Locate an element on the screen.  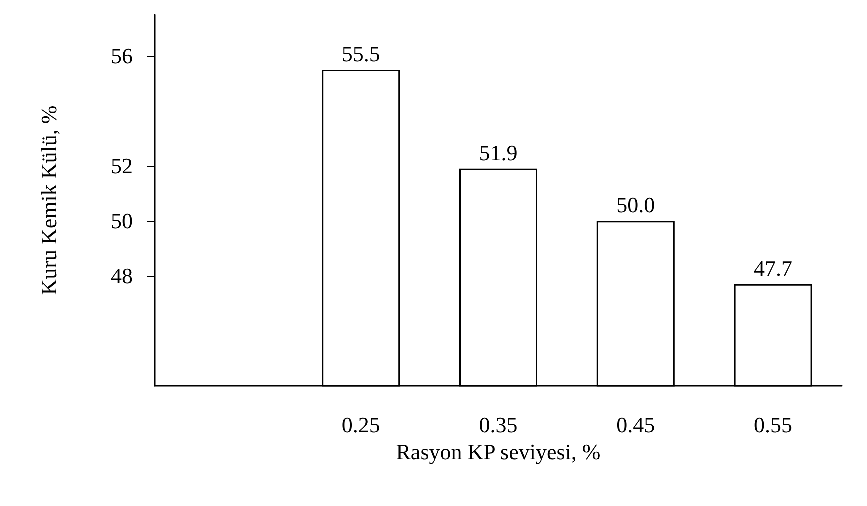
x-tick-label: 0.35 is located at coordinates (498, 425).